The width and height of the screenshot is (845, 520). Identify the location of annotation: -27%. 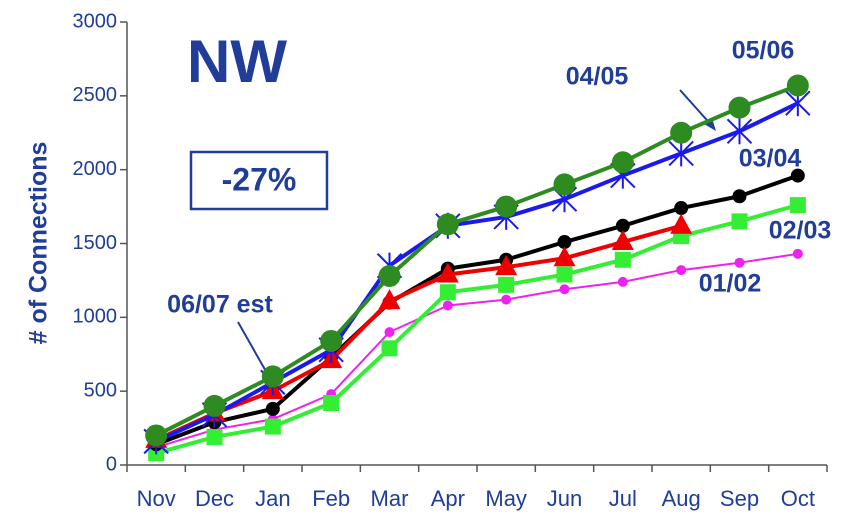
(259, 179).